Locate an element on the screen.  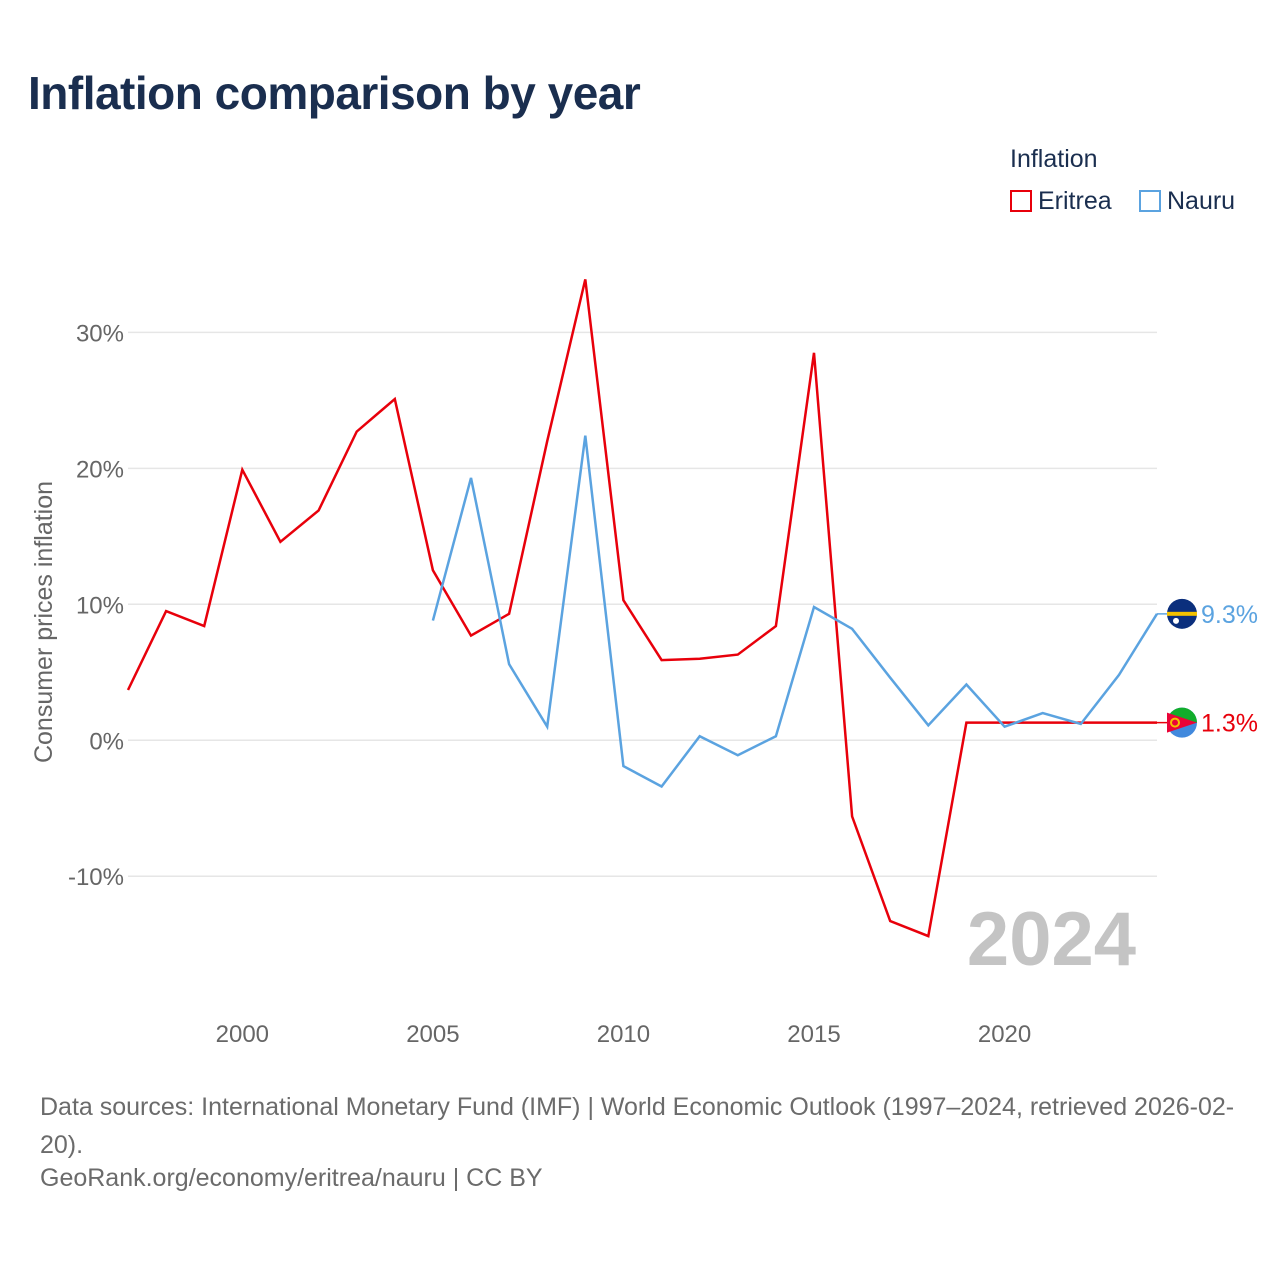
y-tick-label: 30% is located at coordinates (100, 333).